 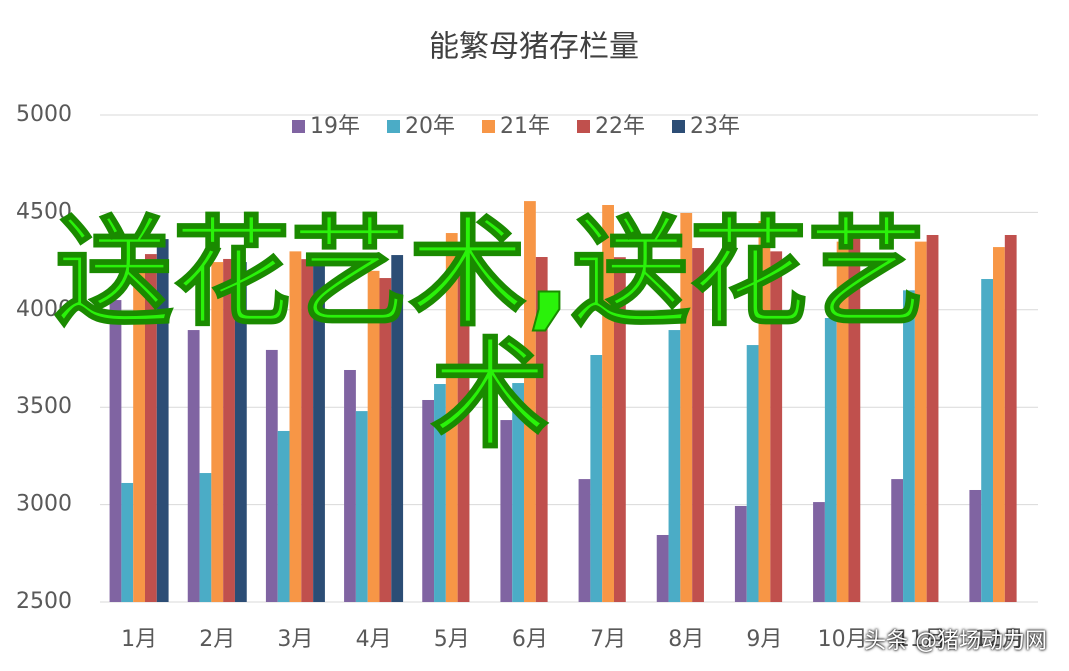 What do you see at coordinates (44, 504) in the screenshot?
I see `y-tick-label: 3000` at bounding box center [44, 504].